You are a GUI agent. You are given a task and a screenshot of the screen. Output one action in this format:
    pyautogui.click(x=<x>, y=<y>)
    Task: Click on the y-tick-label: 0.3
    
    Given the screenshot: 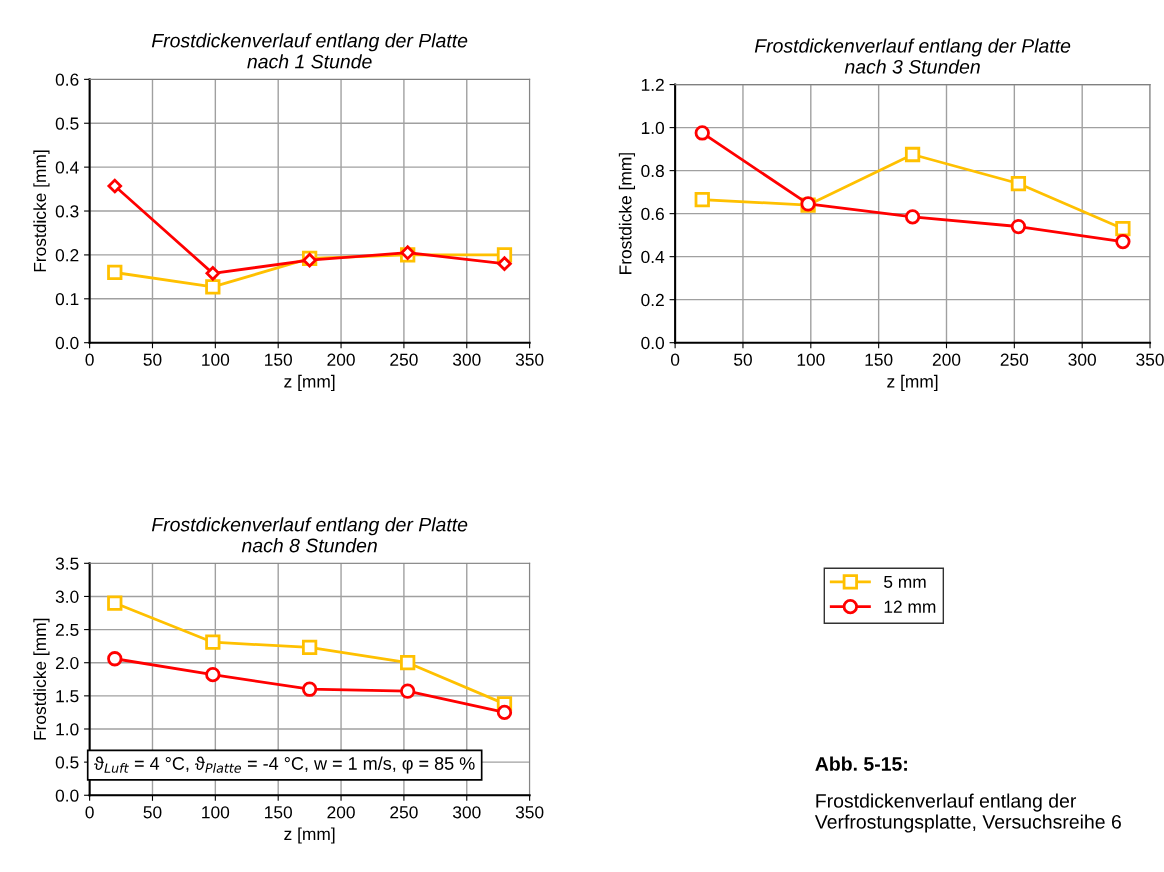 What is the action you would take?
    pyautogui.click(x=67, y=211)
    